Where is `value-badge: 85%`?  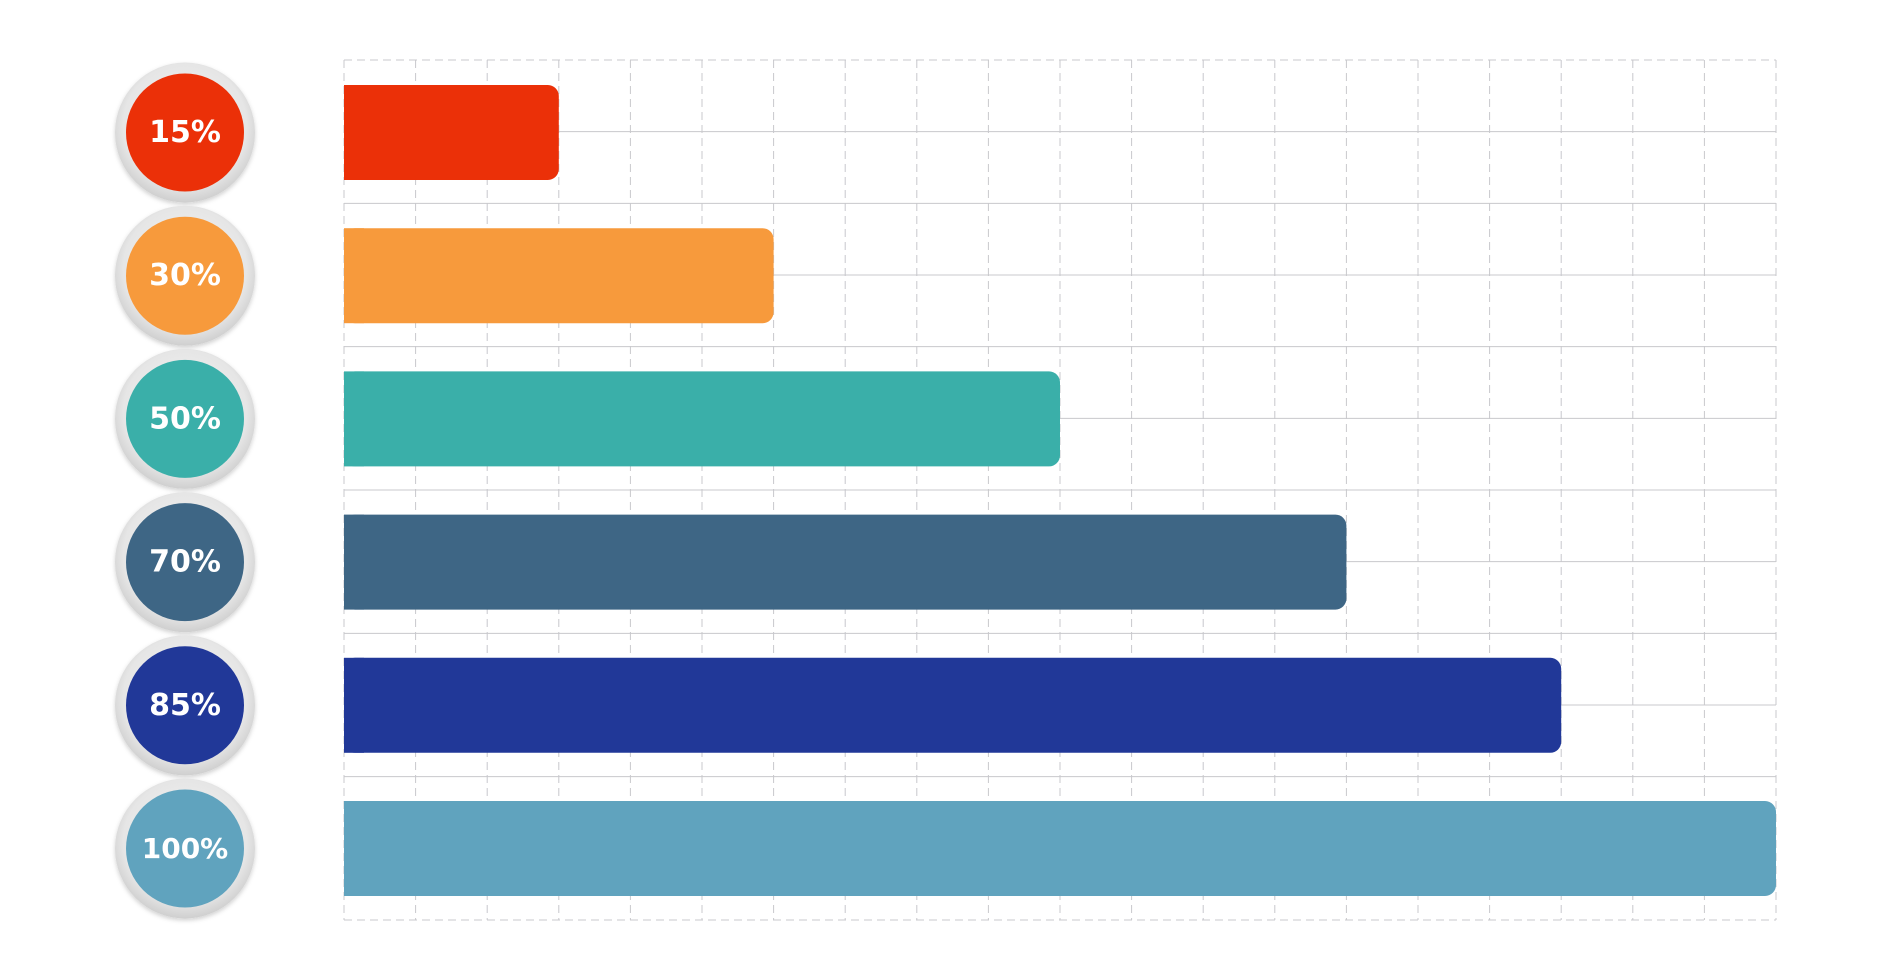 value-badge: 85% is located at coordinates (185, 705).